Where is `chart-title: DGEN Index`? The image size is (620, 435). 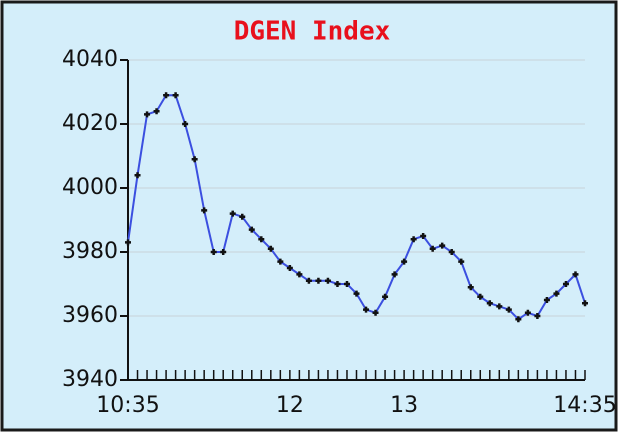
chart-title: DGEN Index is located at coordinates (312, 32).